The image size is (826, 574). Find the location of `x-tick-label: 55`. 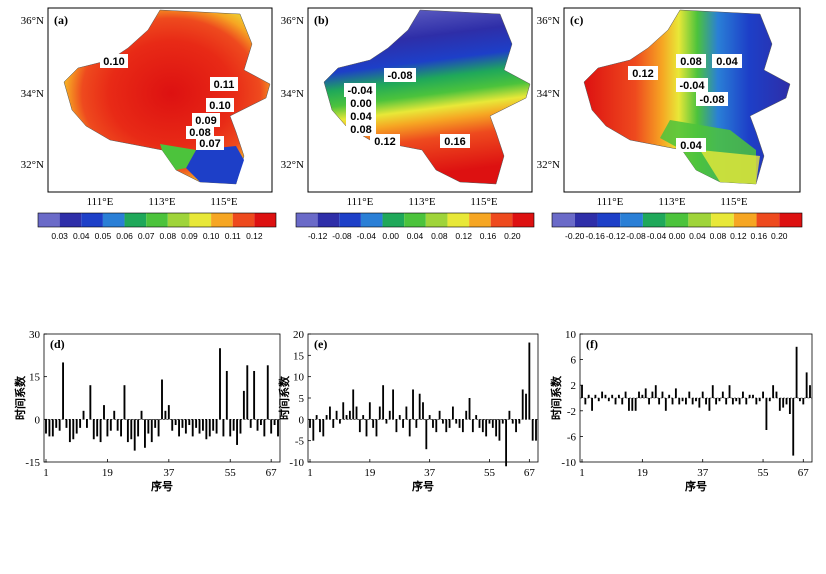

x-tick-label: 55 is located at coordinates (764, 473).